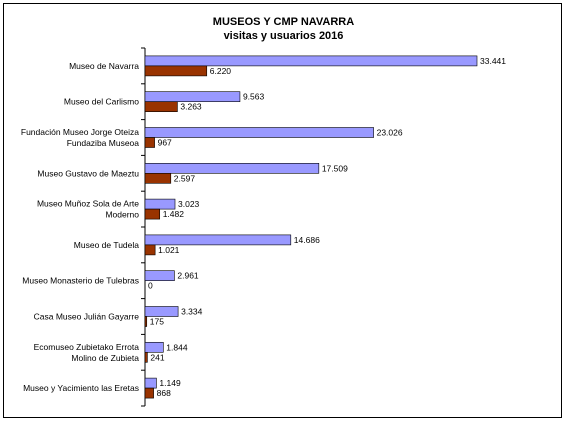 This screenshot has height=423, width=567. Describe the element at coordinates (335, 168) in the screenshot. I see `data-label: 17.509` at that location.